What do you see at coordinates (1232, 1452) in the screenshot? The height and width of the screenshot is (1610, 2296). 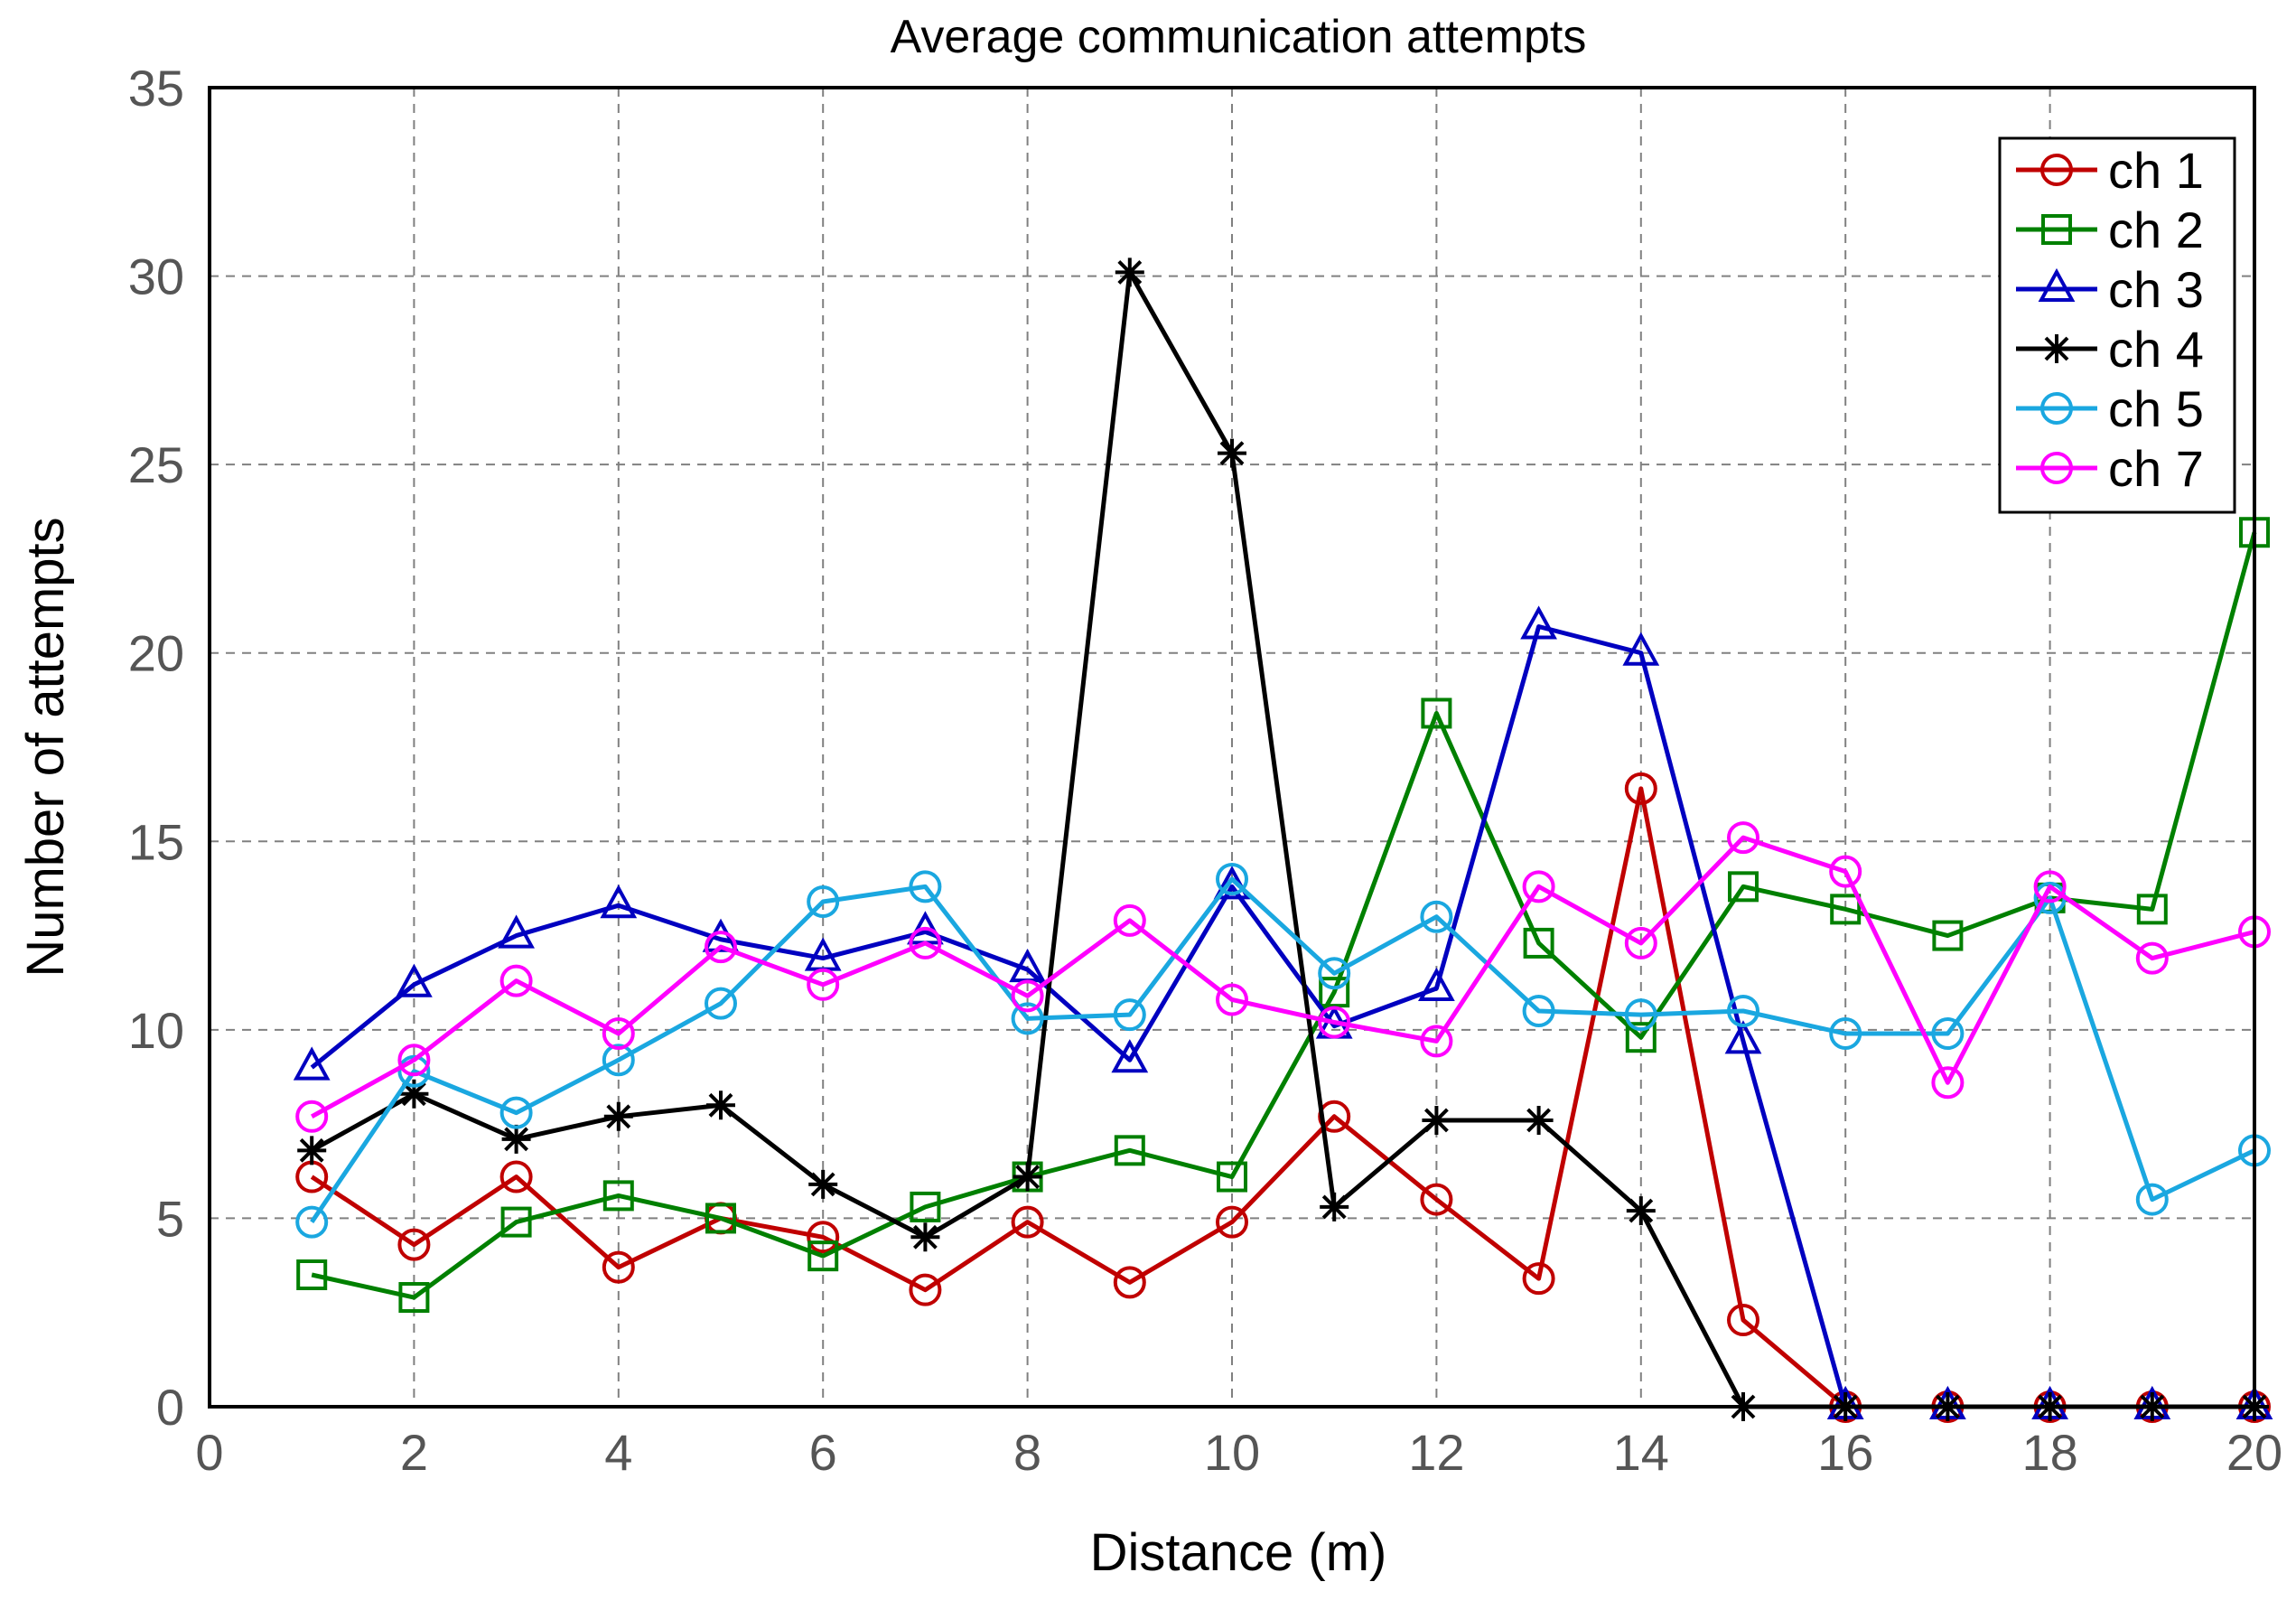 I see `x-tick-label: 10` at bounding box center [1232, 1452].